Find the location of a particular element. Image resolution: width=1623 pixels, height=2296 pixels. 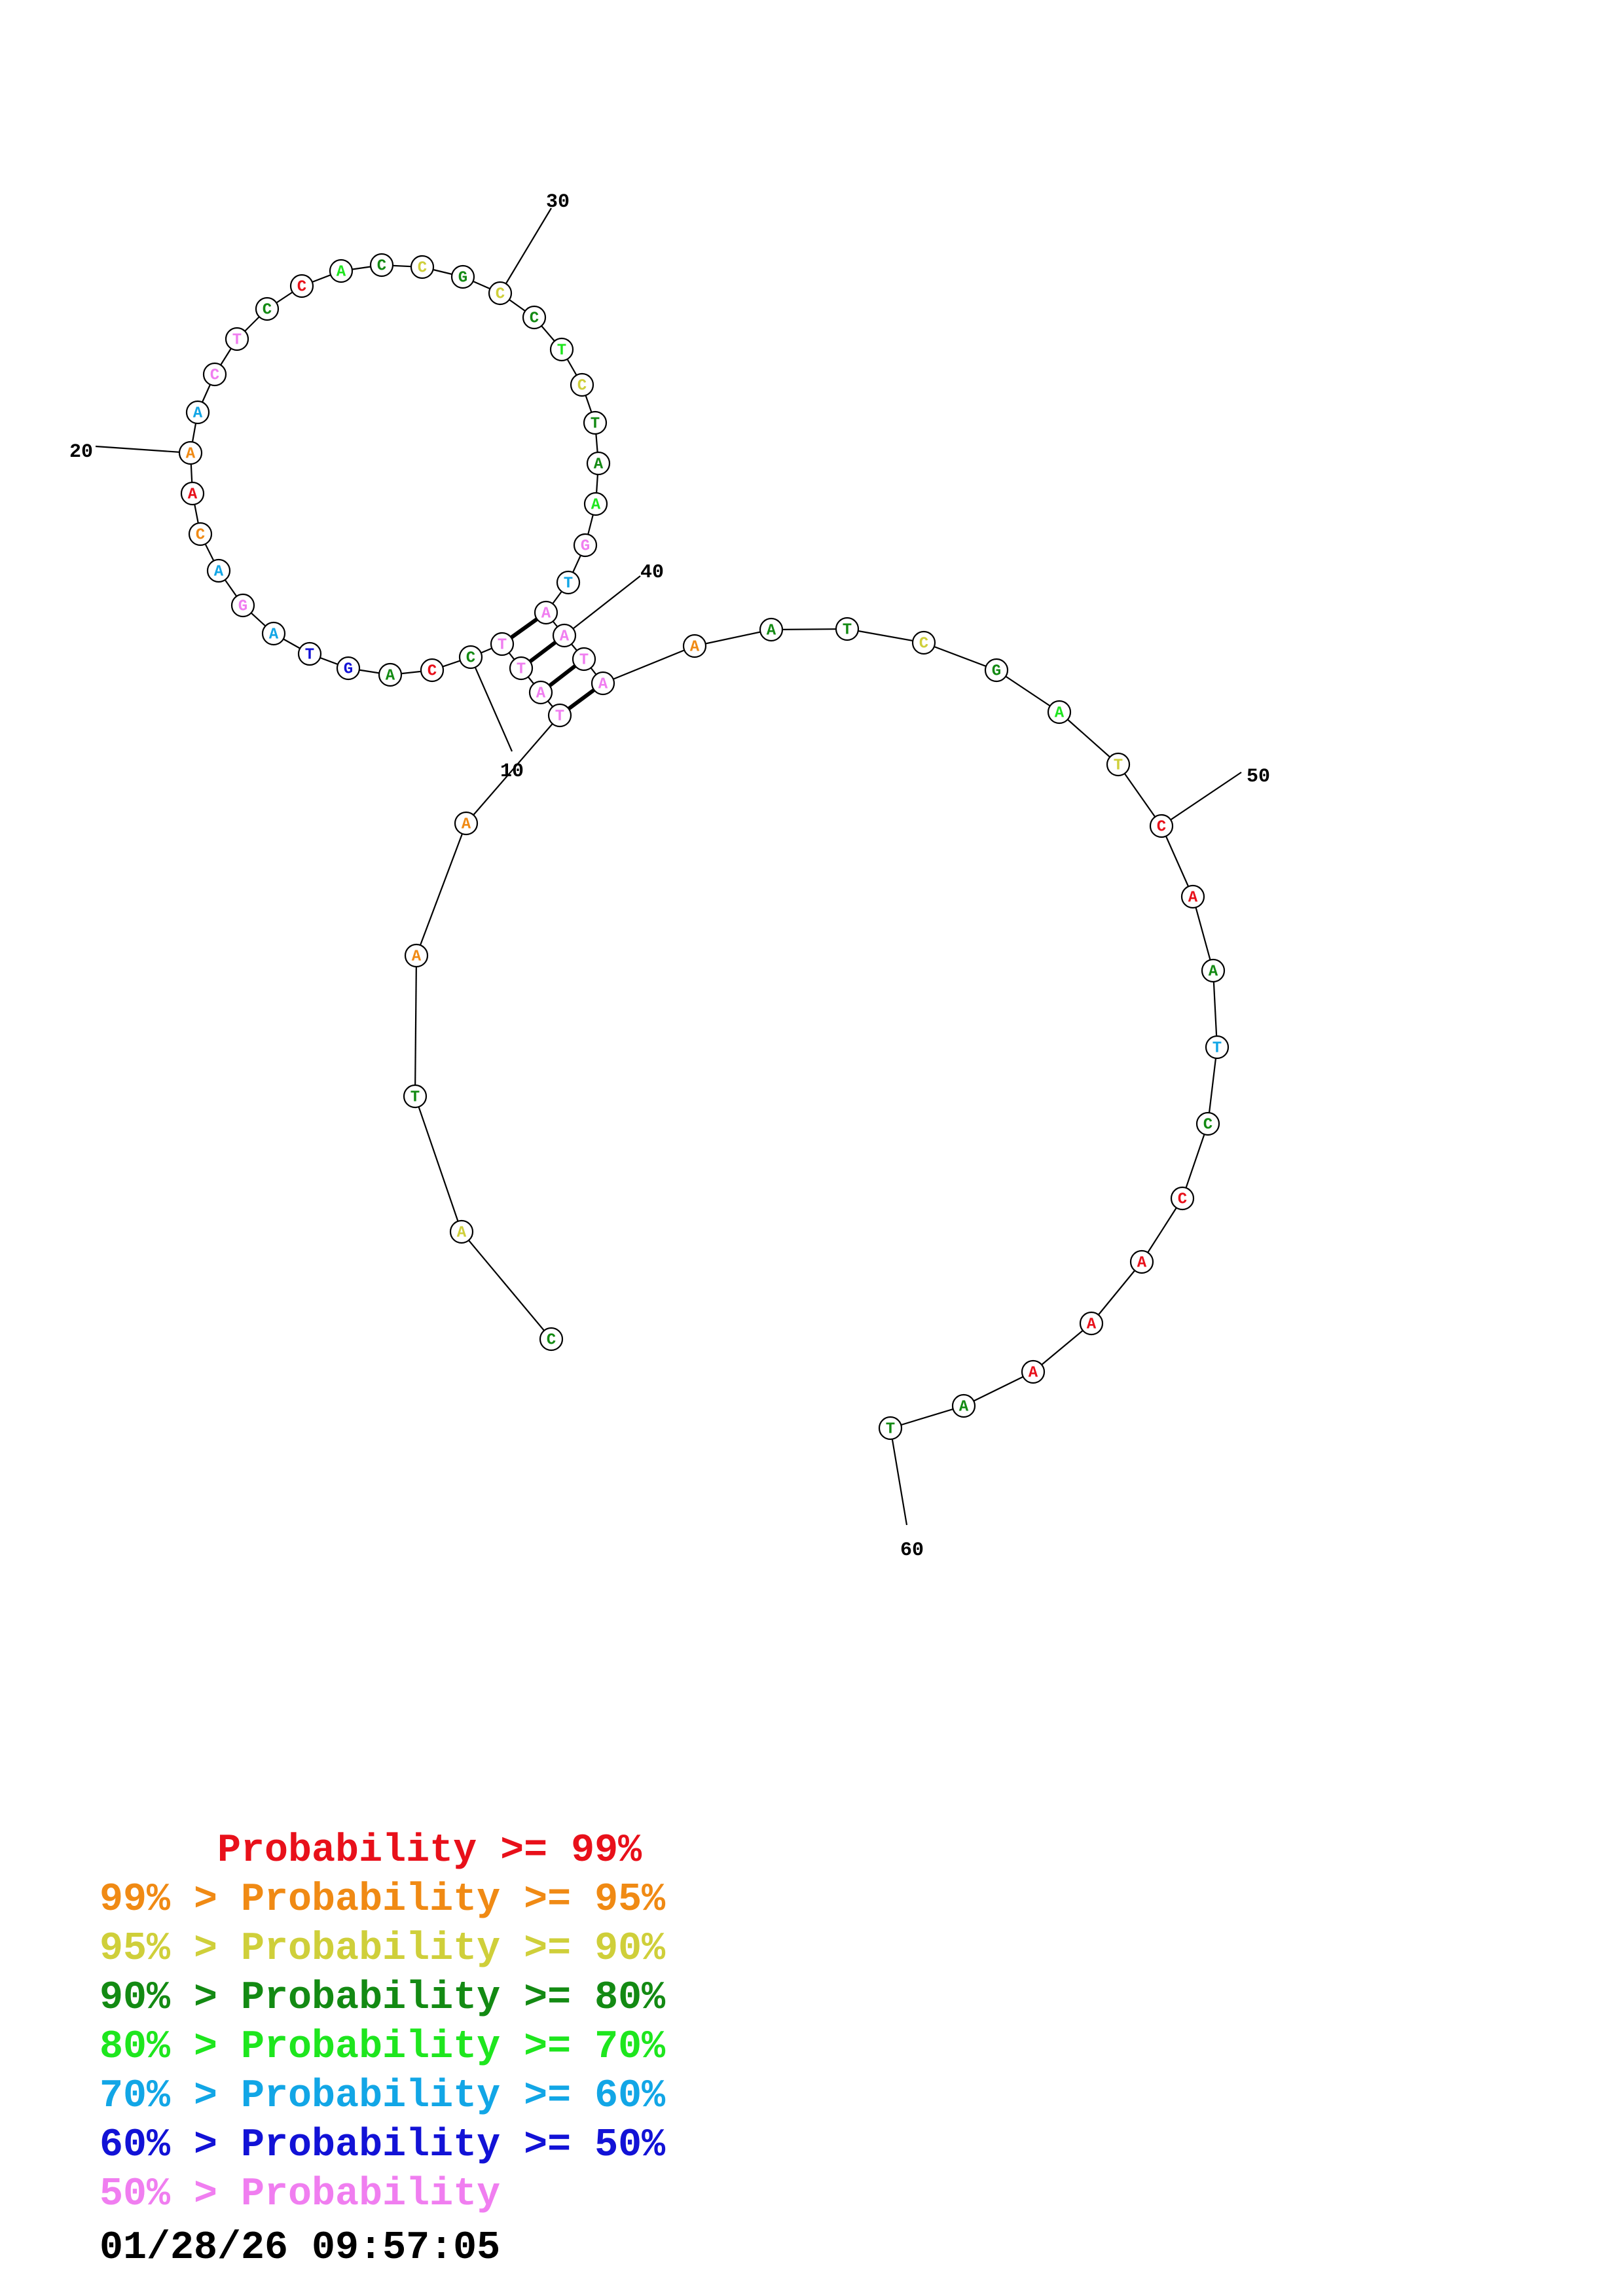

position-label: 20 is located at coordinates (81, 452).